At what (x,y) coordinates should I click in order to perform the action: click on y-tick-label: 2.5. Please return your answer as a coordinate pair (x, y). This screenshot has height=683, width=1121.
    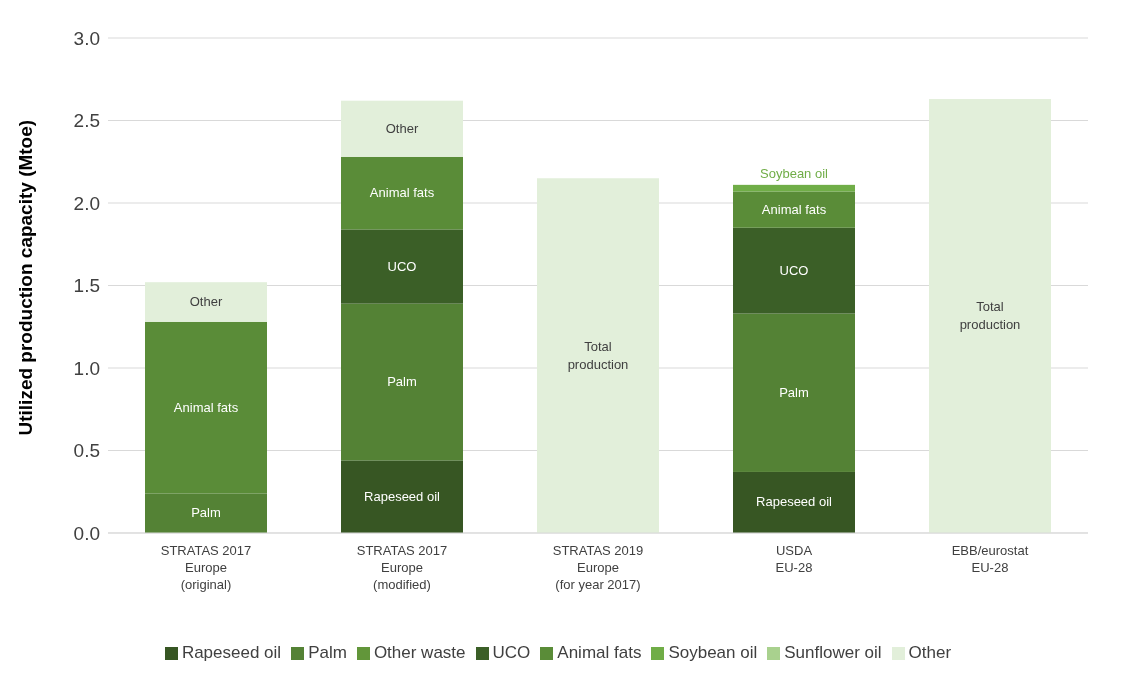
    Looking at the image, I should click on (86, 121).